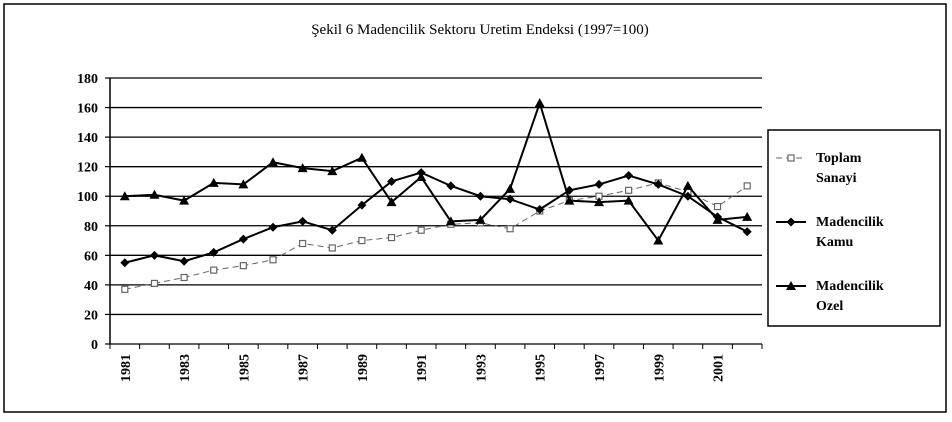 The image size is (952, 422). Describe the element at coordinates (436, 217) in the screenshot. I see `series-line` at that location.